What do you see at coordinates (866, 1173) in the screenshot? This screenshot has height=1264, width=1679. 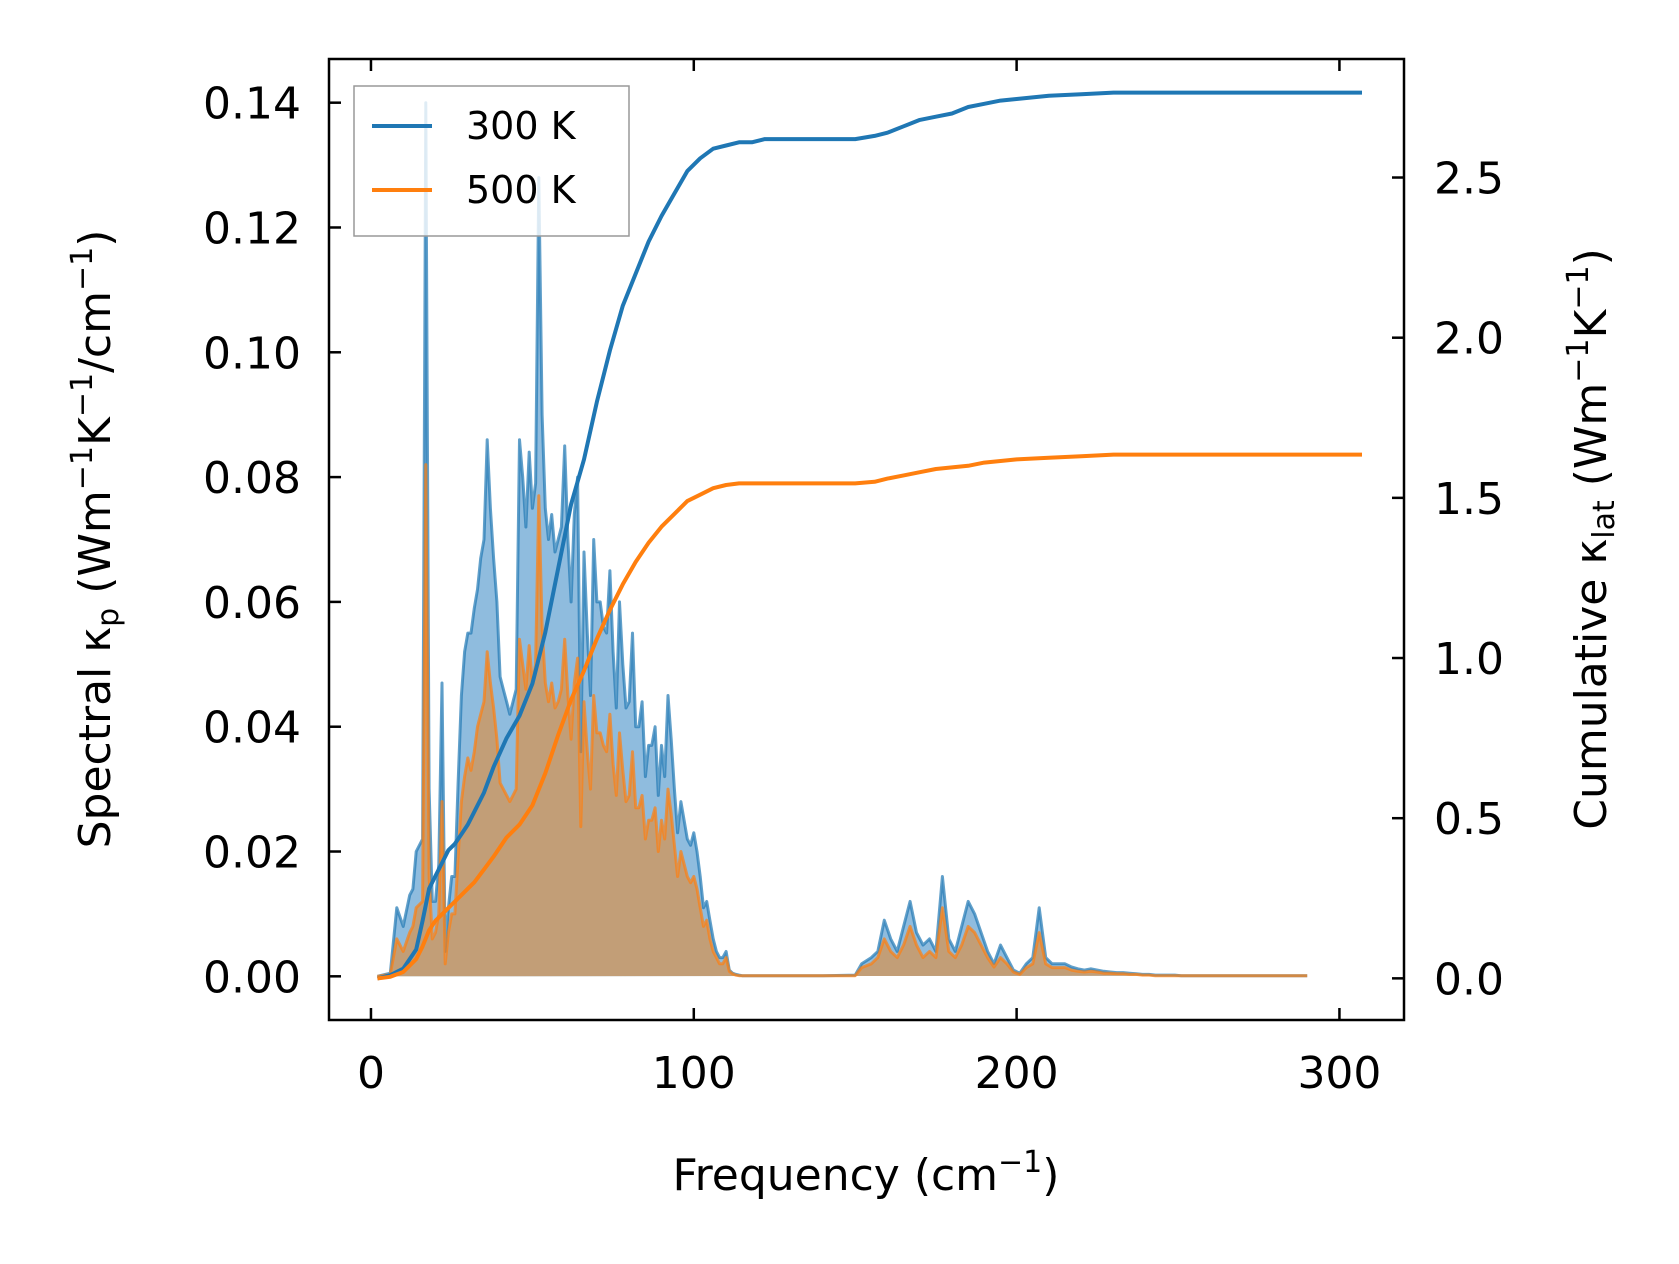 I see `x-axis-label: Frequency (cm−1)` at bounding box center [866, 1173].